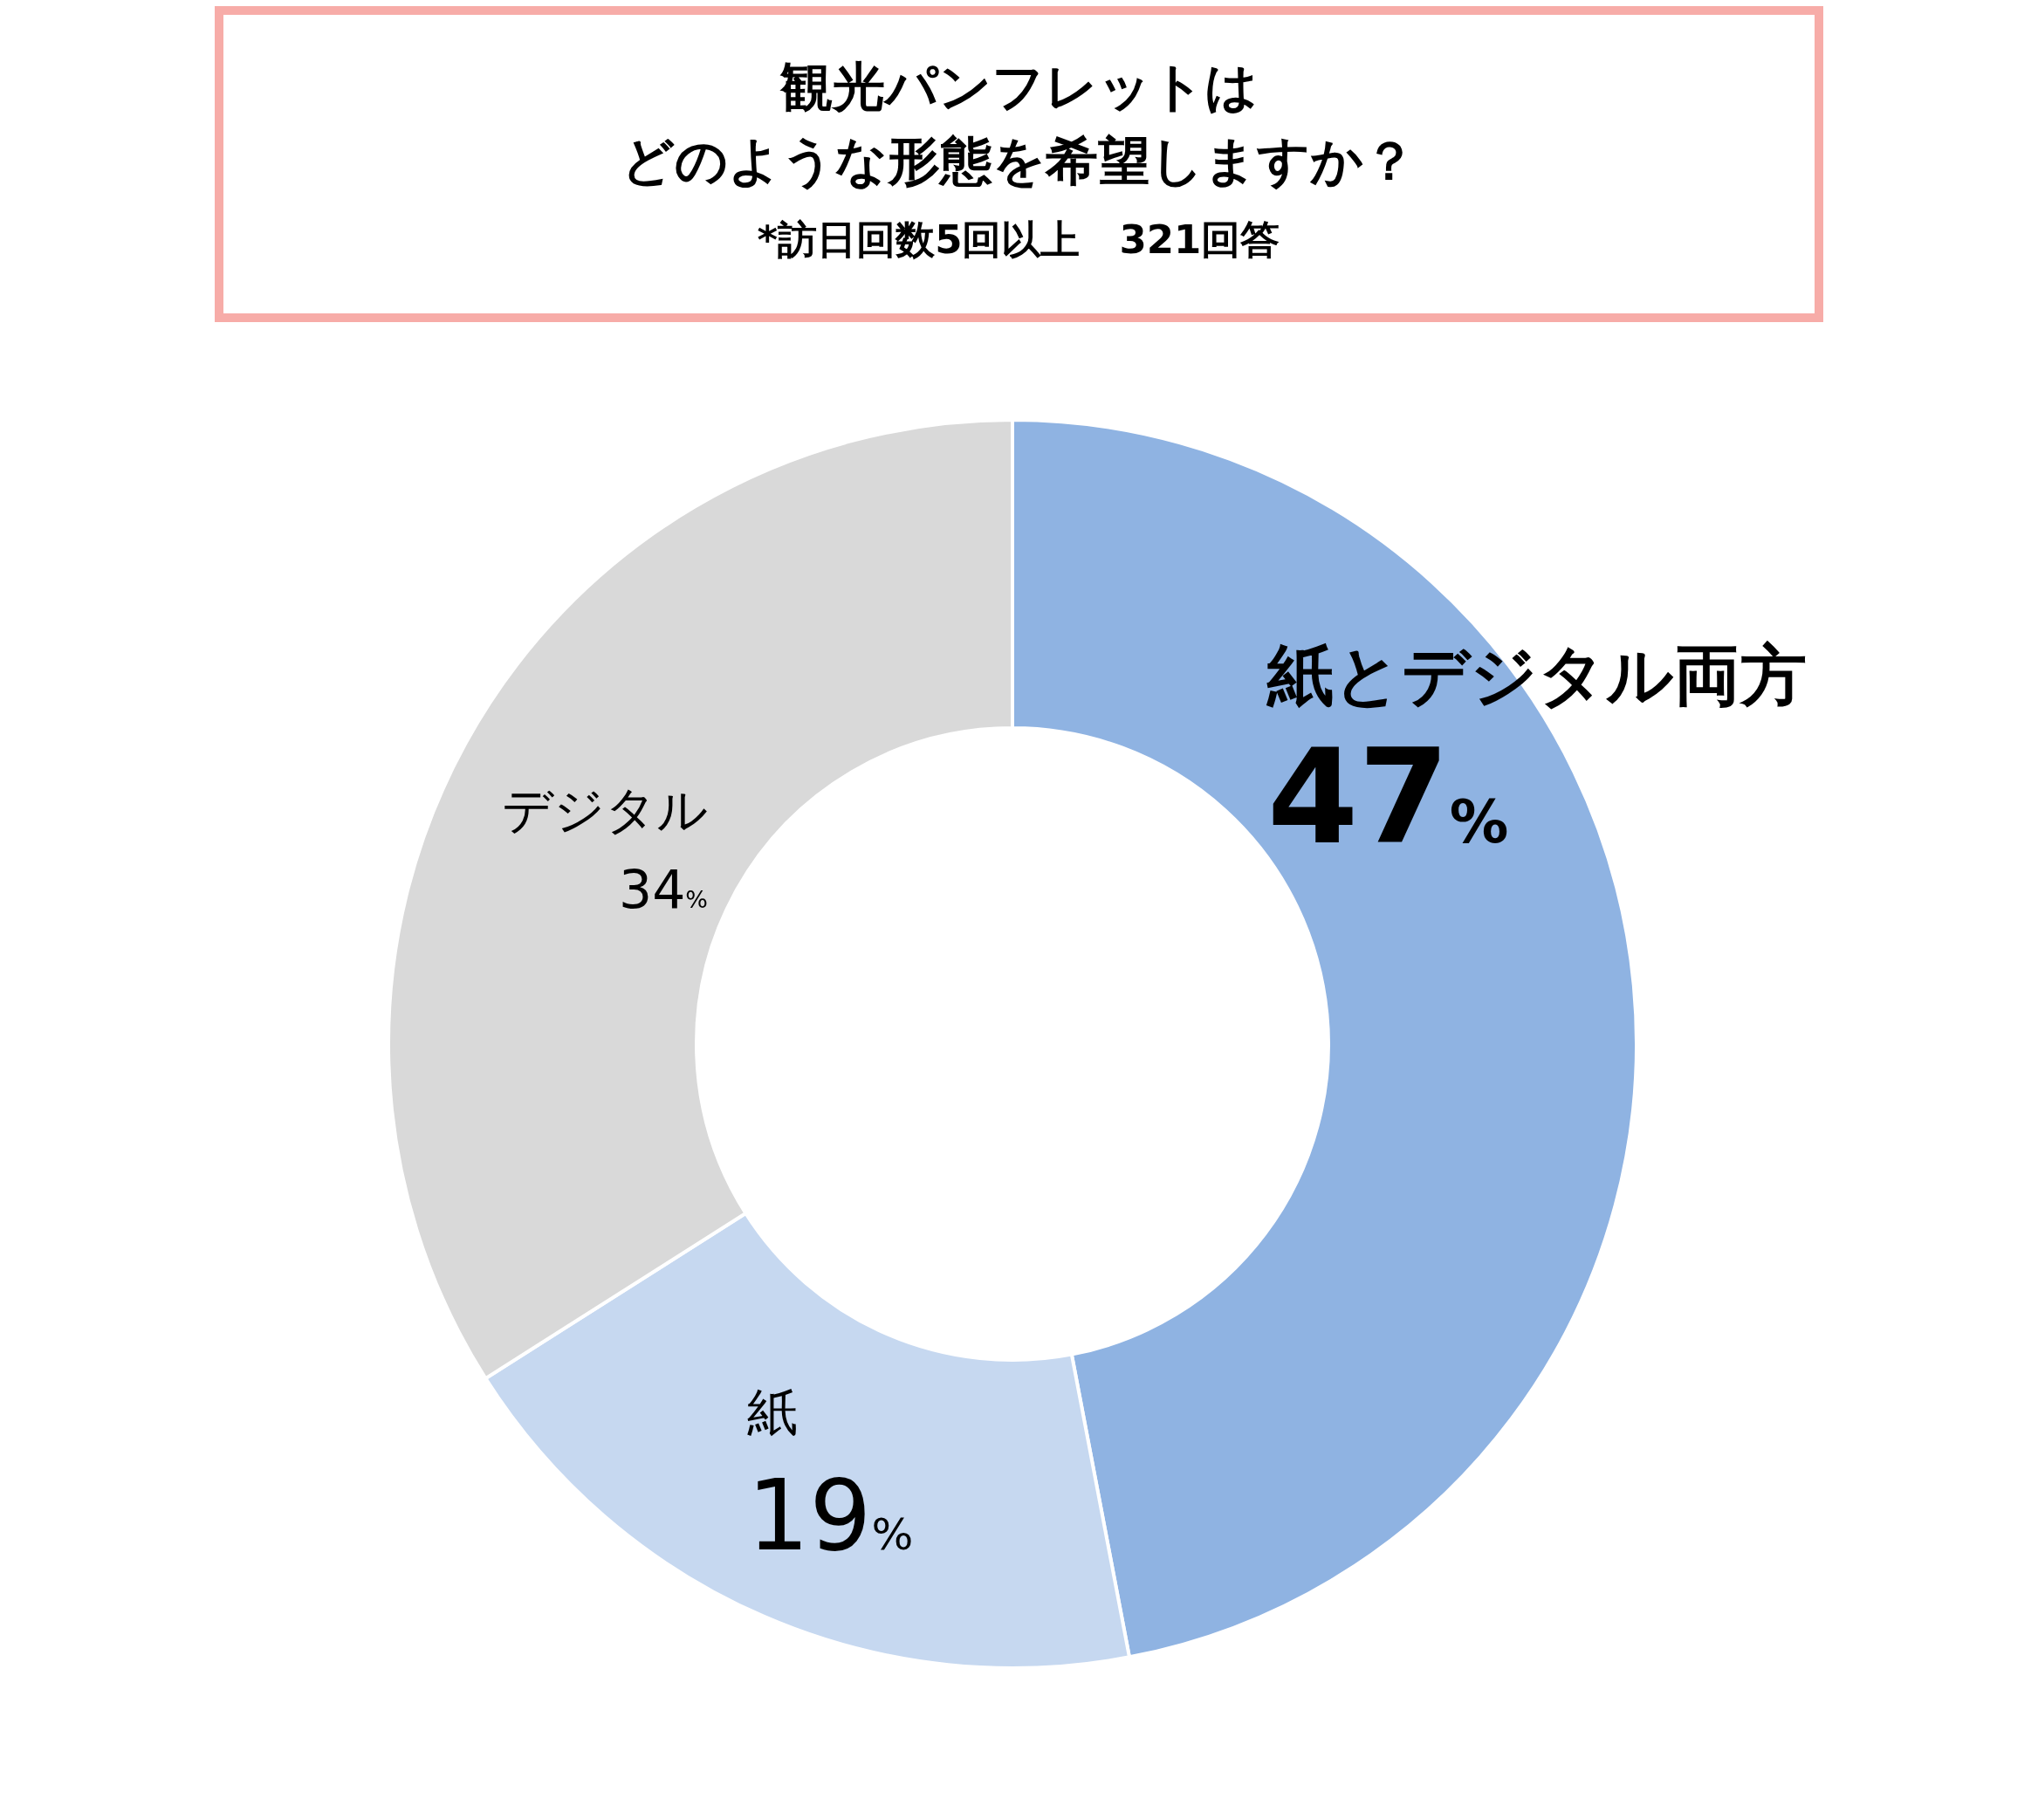 This screenshot has width=2038, height=1820. Describe the element at coordinates (663, 889) in the screenshot. I see `data-label: 34%` at that location.